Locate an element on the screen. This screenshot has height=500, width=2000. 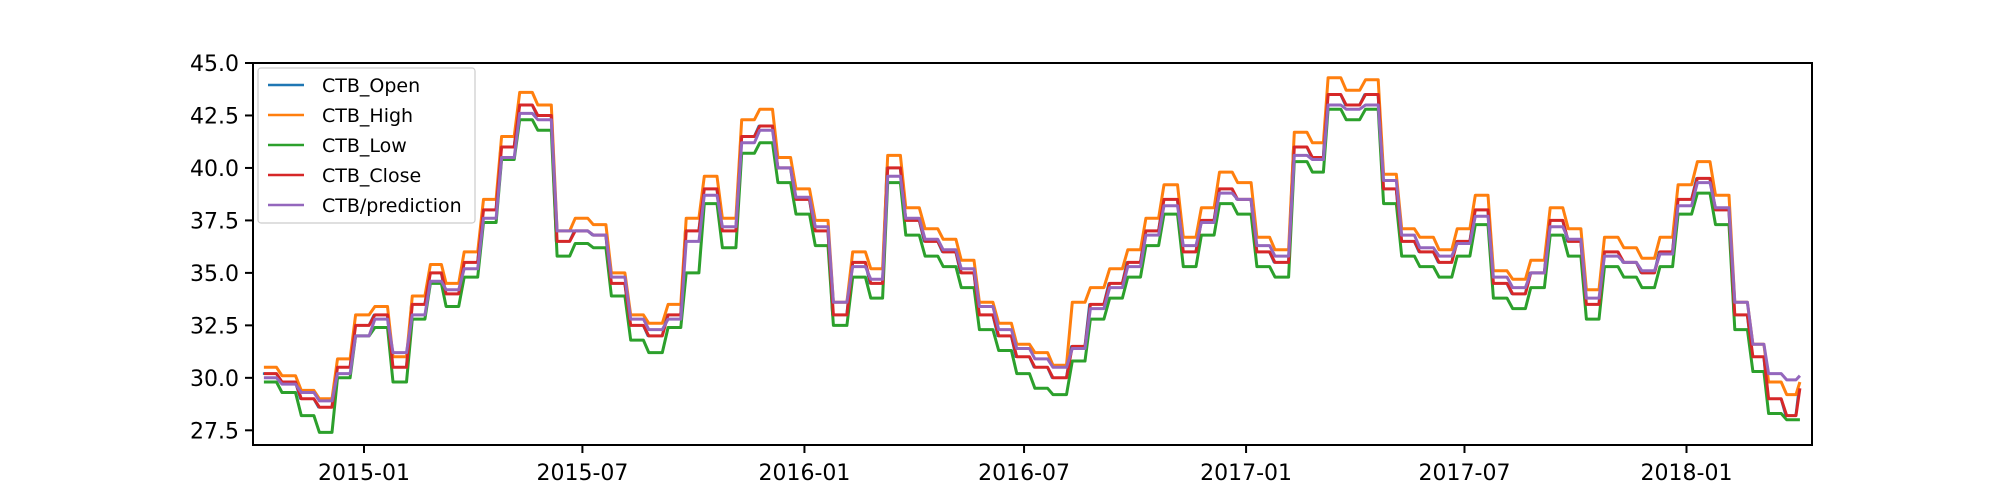
x-tick-label: 2018-01 is located at coordinates (1687, 473).